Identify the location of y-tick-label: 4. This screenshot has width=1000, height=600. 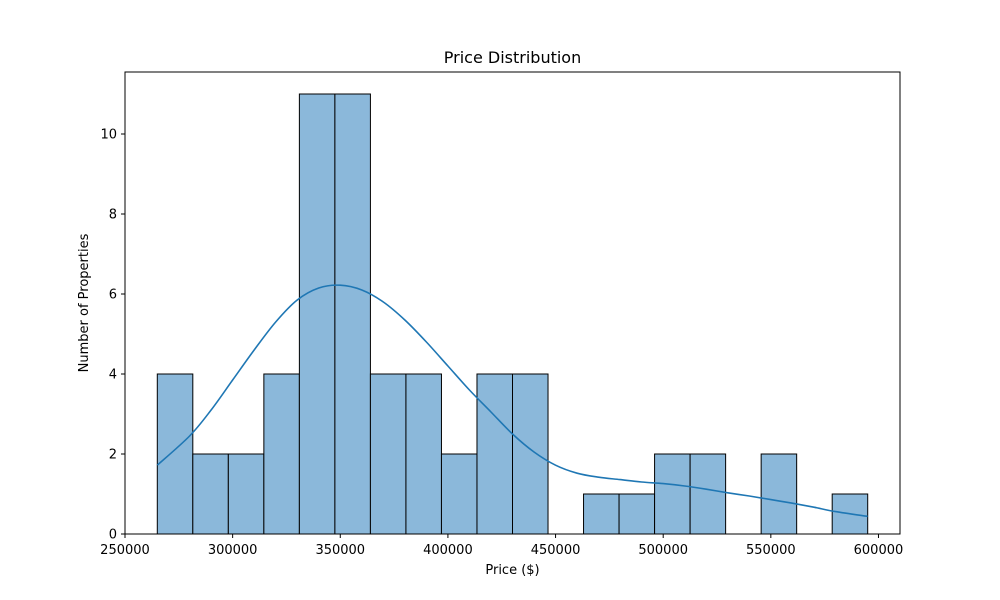
(113, 375).